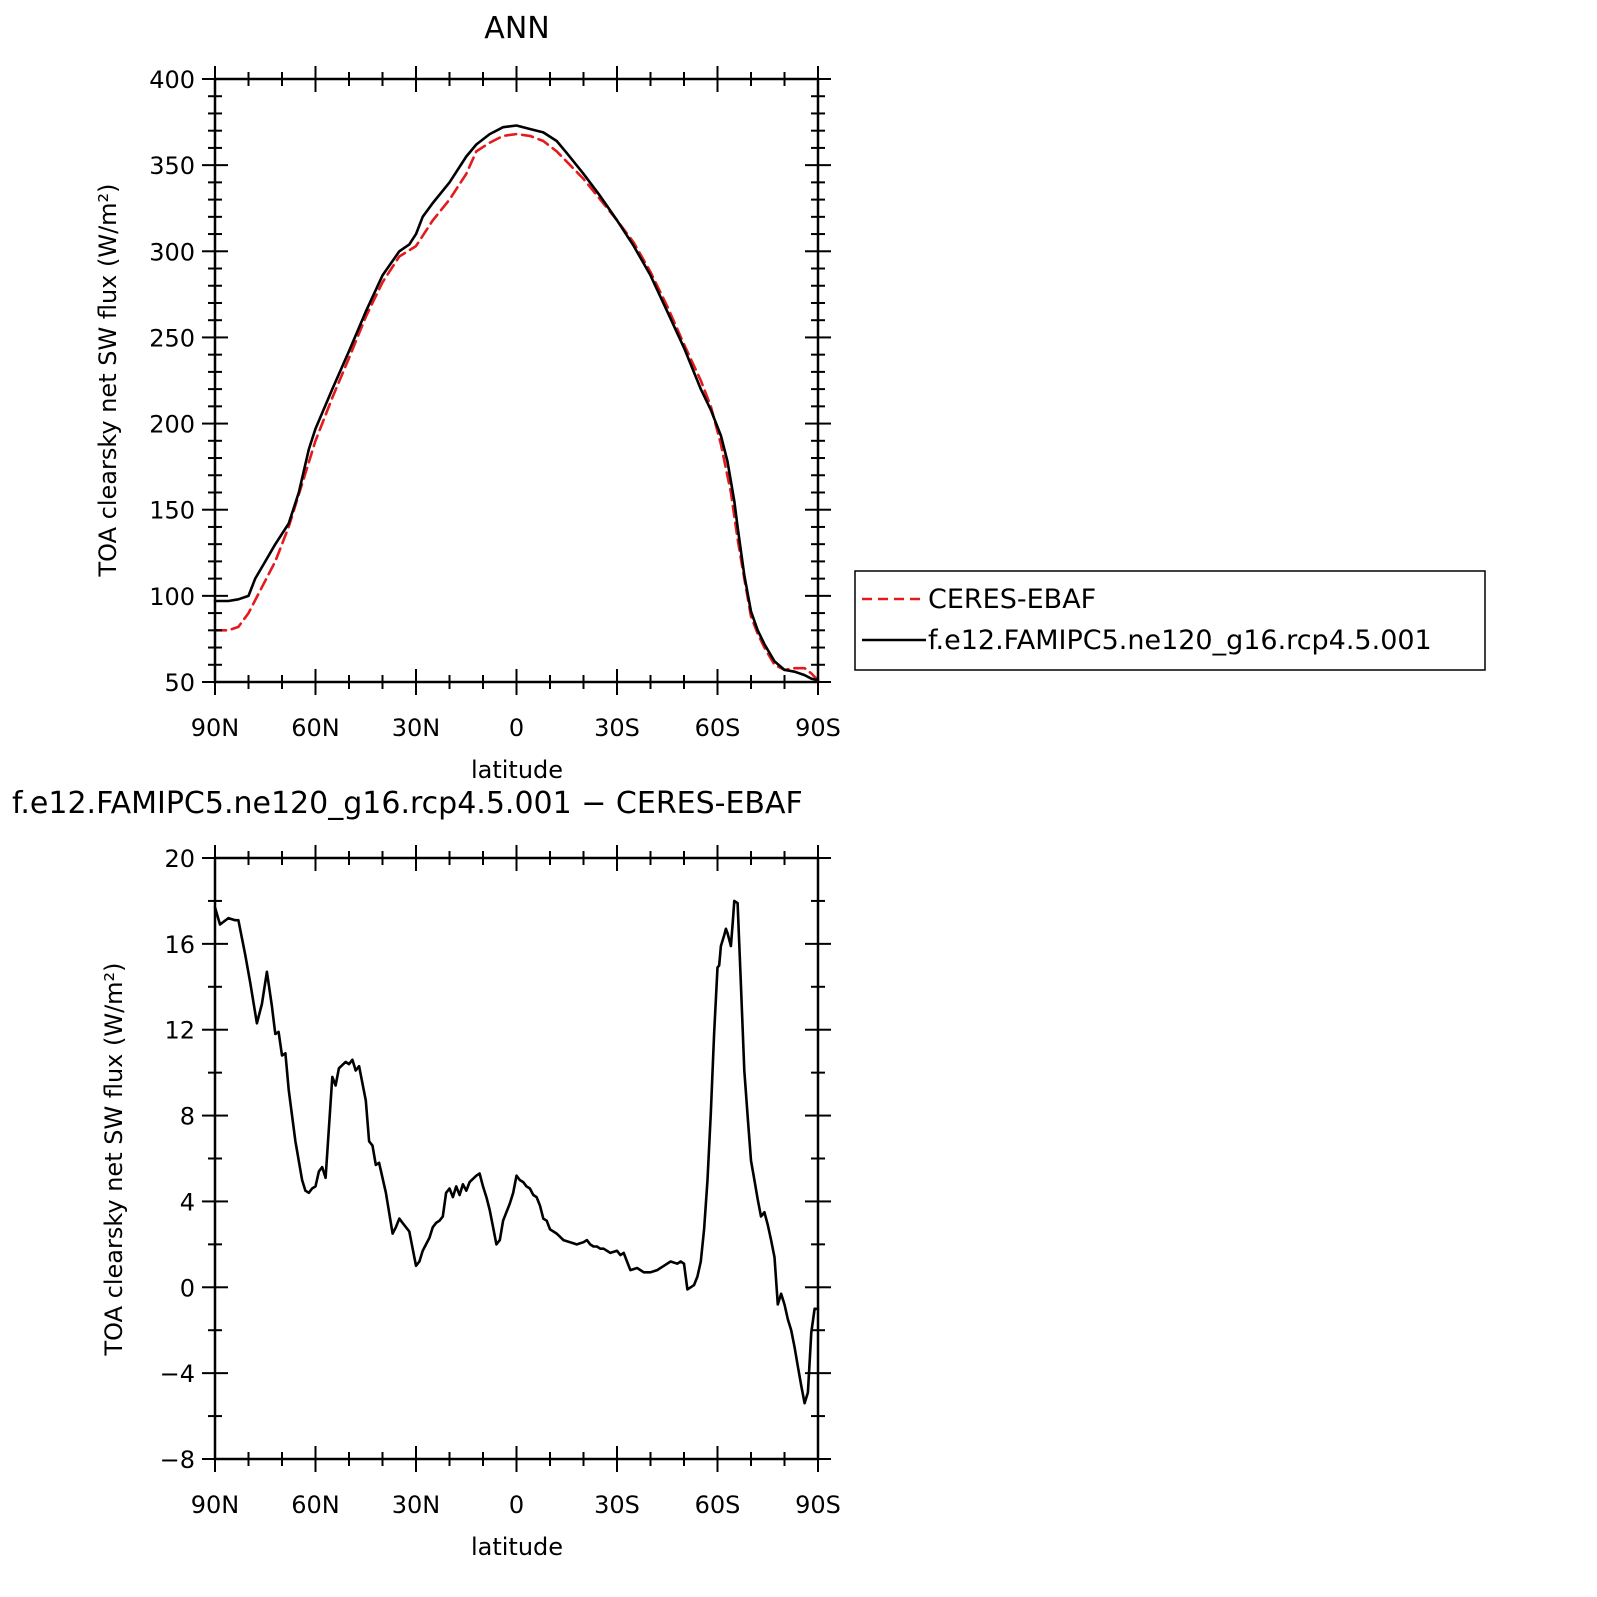 The width and height of the screenshot is (1597, 1597). What do you see at coordinates (179, 683) in the screenshot?
I see `y-tick-label: 50` at bounding box center [179, 683].